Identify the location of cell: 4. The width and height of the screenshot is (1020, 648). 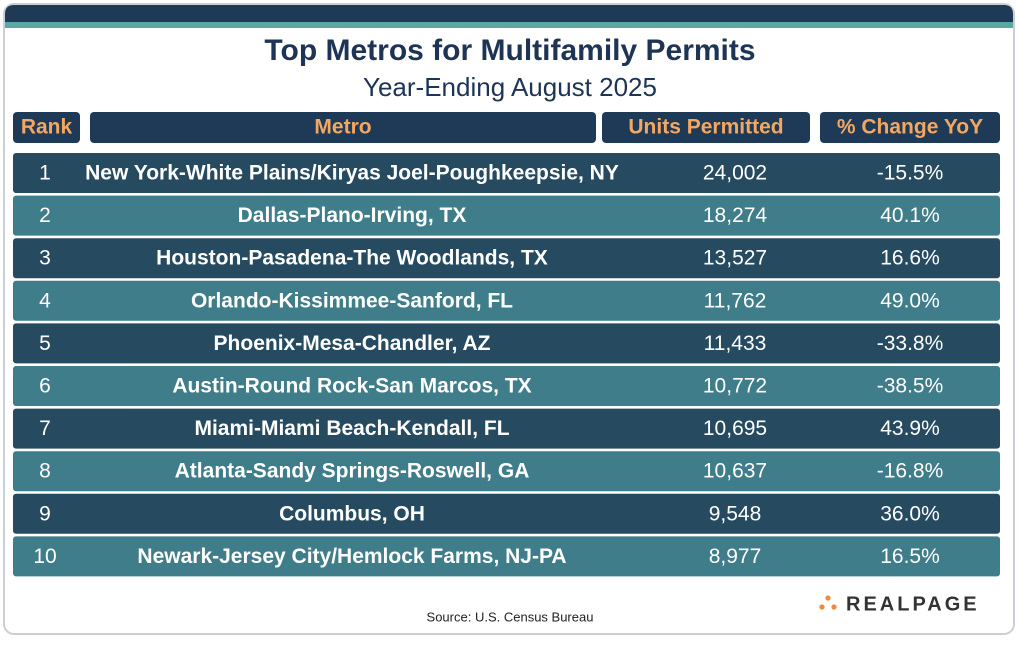
(45, 300).